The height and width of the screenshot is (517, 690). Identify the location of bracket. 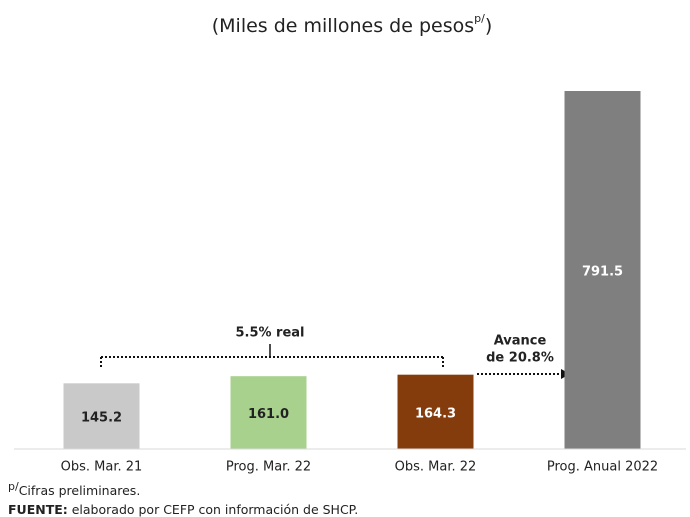
(272, 361).